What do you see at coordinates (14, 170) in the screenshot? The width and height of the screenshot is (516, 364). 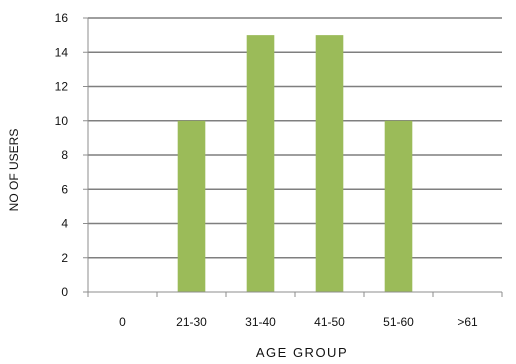 I see `y-axis-title: NO OF USERS` at bounding box center [14, 170].